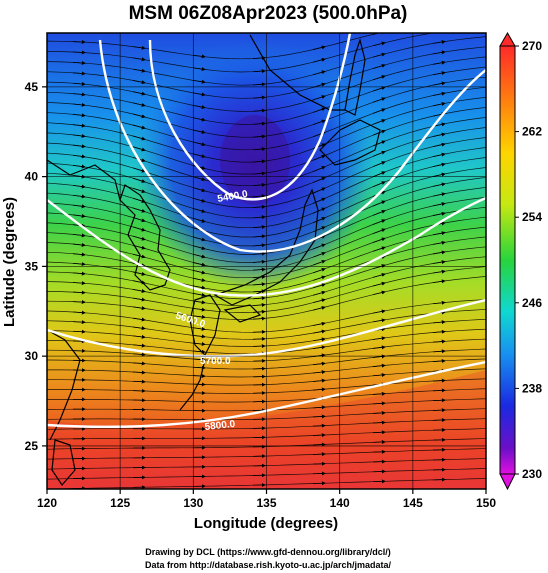 This screenshot has width=548, height=573. What do you see at coordinates (266, 523) in the screenshot?
I see `x-axis-label: Longitude (degrees)` at bounding box center [266, 523].